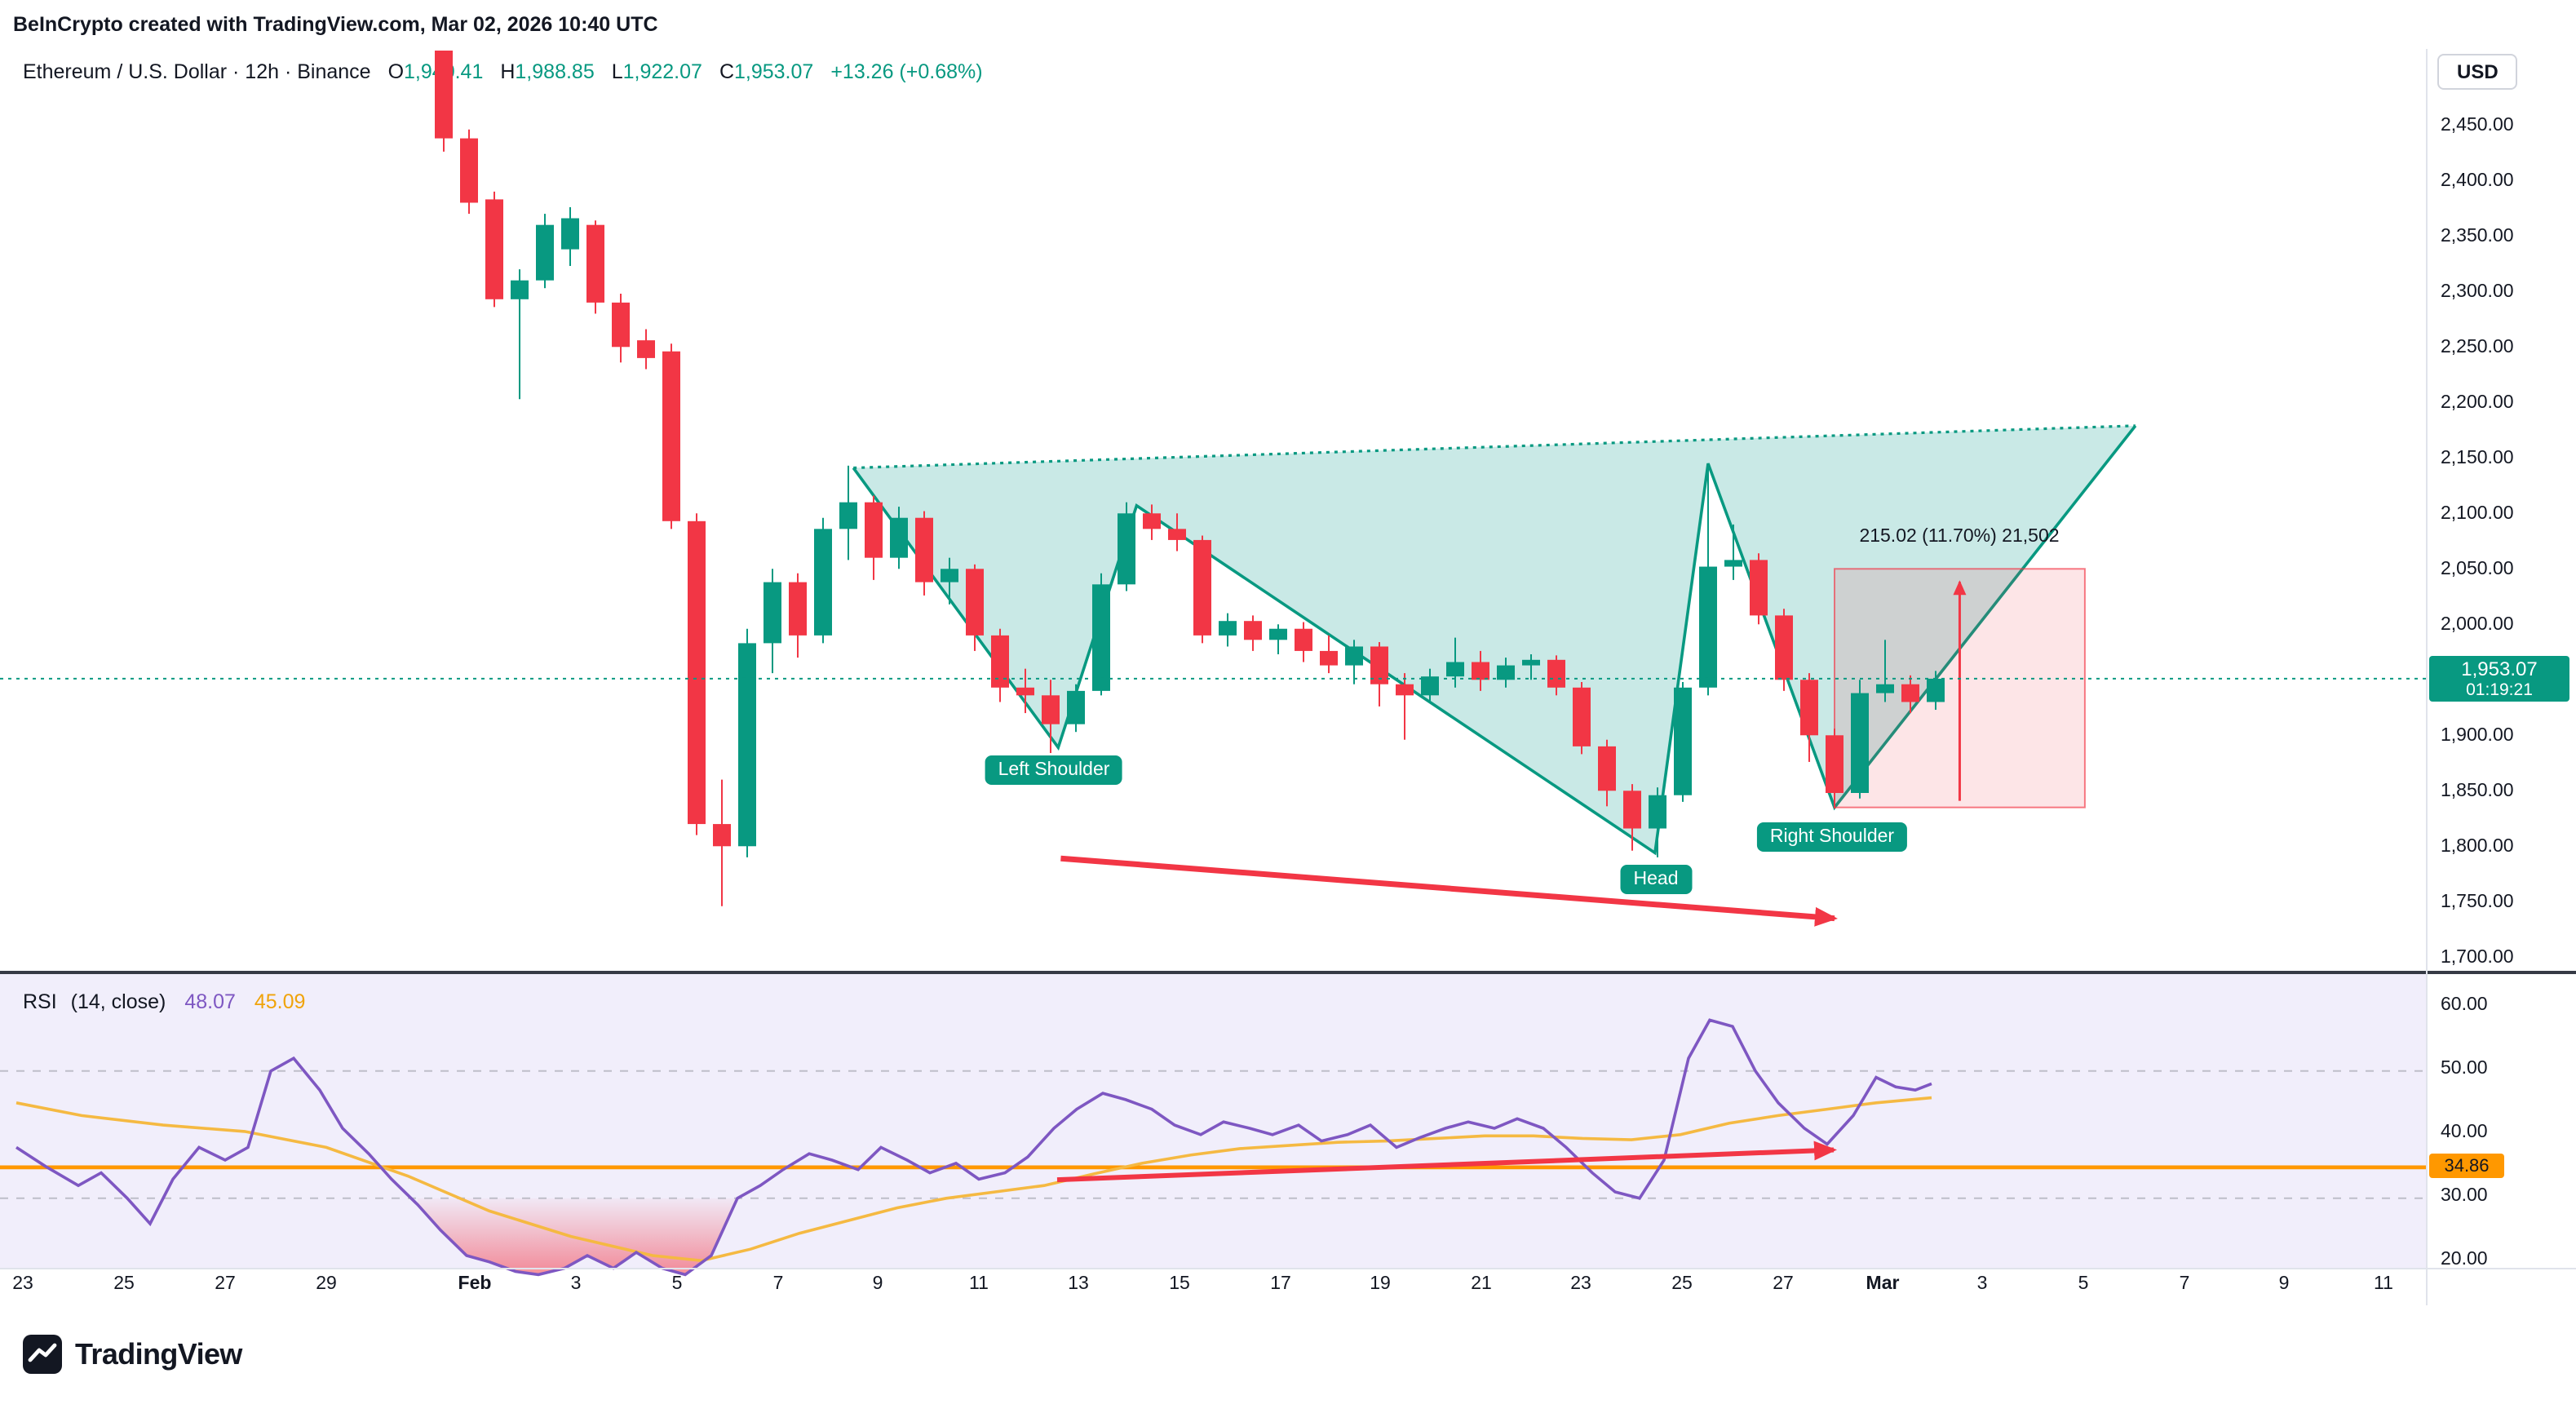 This screenshot has height=1413, width=2576. What do you see at coordinates (1054, 770) in the screenshot?
I see `left-shoulder-label: Left Shoulder` at bounding box center [1054, 770].